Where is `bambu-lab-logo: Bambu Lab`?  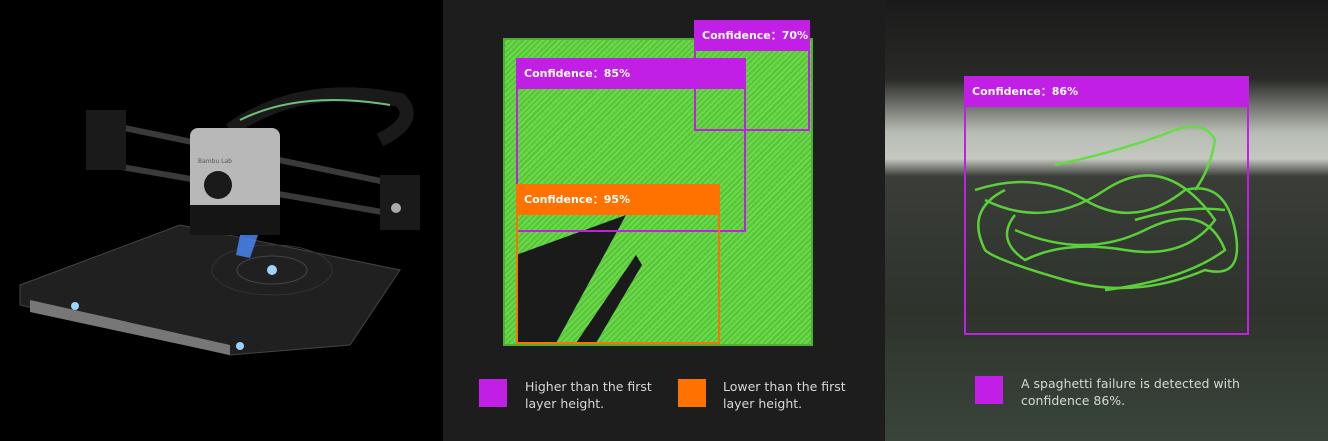
bambu-lab-logo: Bambu Lab is located at coordinates (215, 161).